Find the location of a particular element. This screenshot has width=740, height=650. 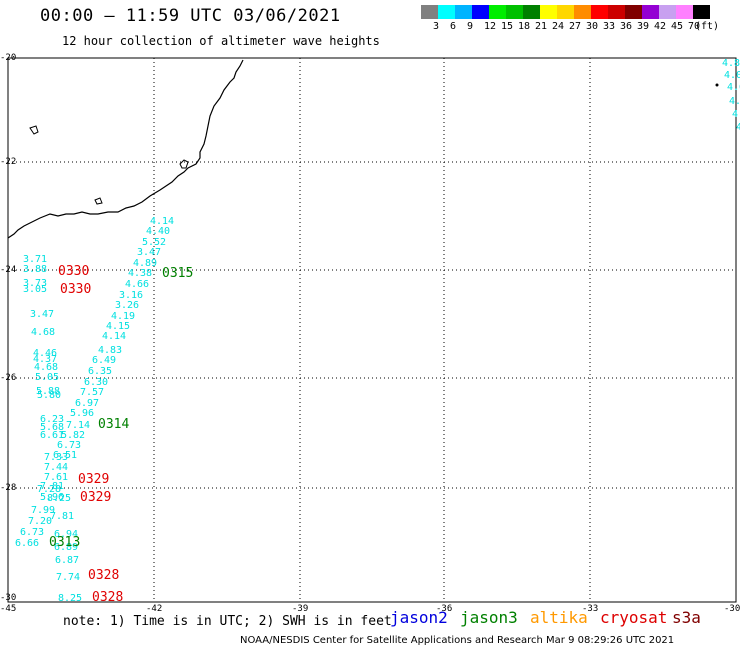

wave-height-value: 7.99 is located at coordinates (43, 510).